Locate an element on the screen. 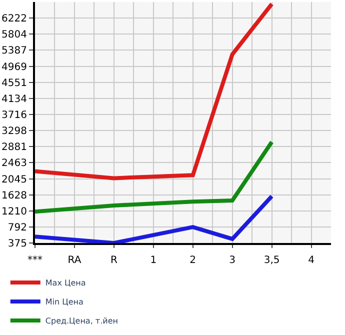 This screenshot has height=335, width=345. legend-label: Min Цена is located at coordinates (64, 302).